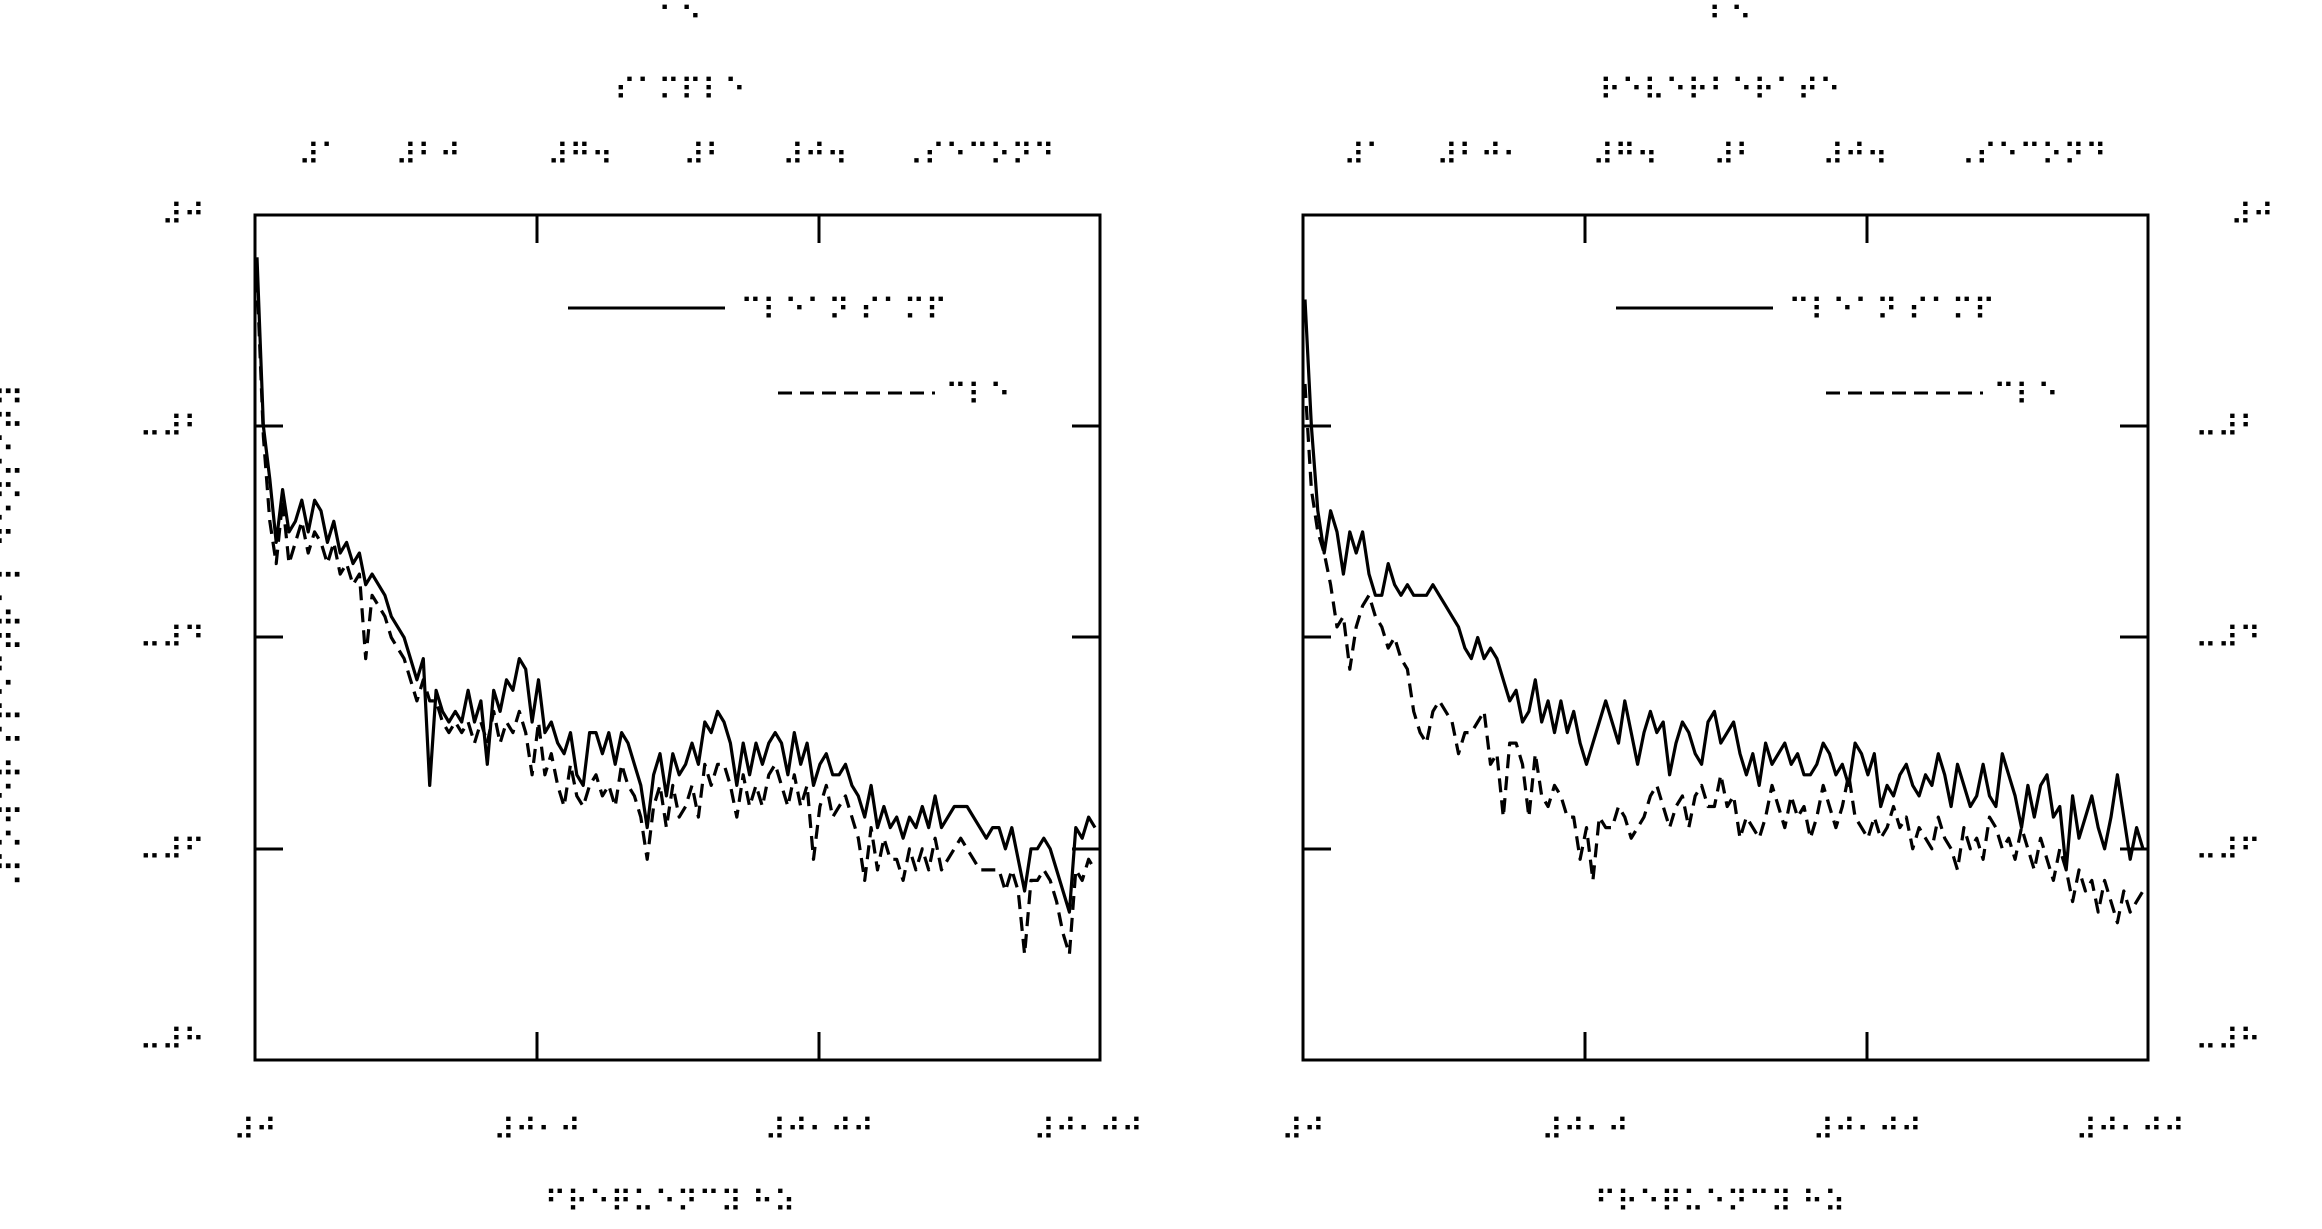 The width and height of the screenshot is (2322, 1229). I want to click on panel-b-title: ⠗⠑⠧⠑⠗⠃⠑⠗⠁⠞⠑, so click(1720, 90).